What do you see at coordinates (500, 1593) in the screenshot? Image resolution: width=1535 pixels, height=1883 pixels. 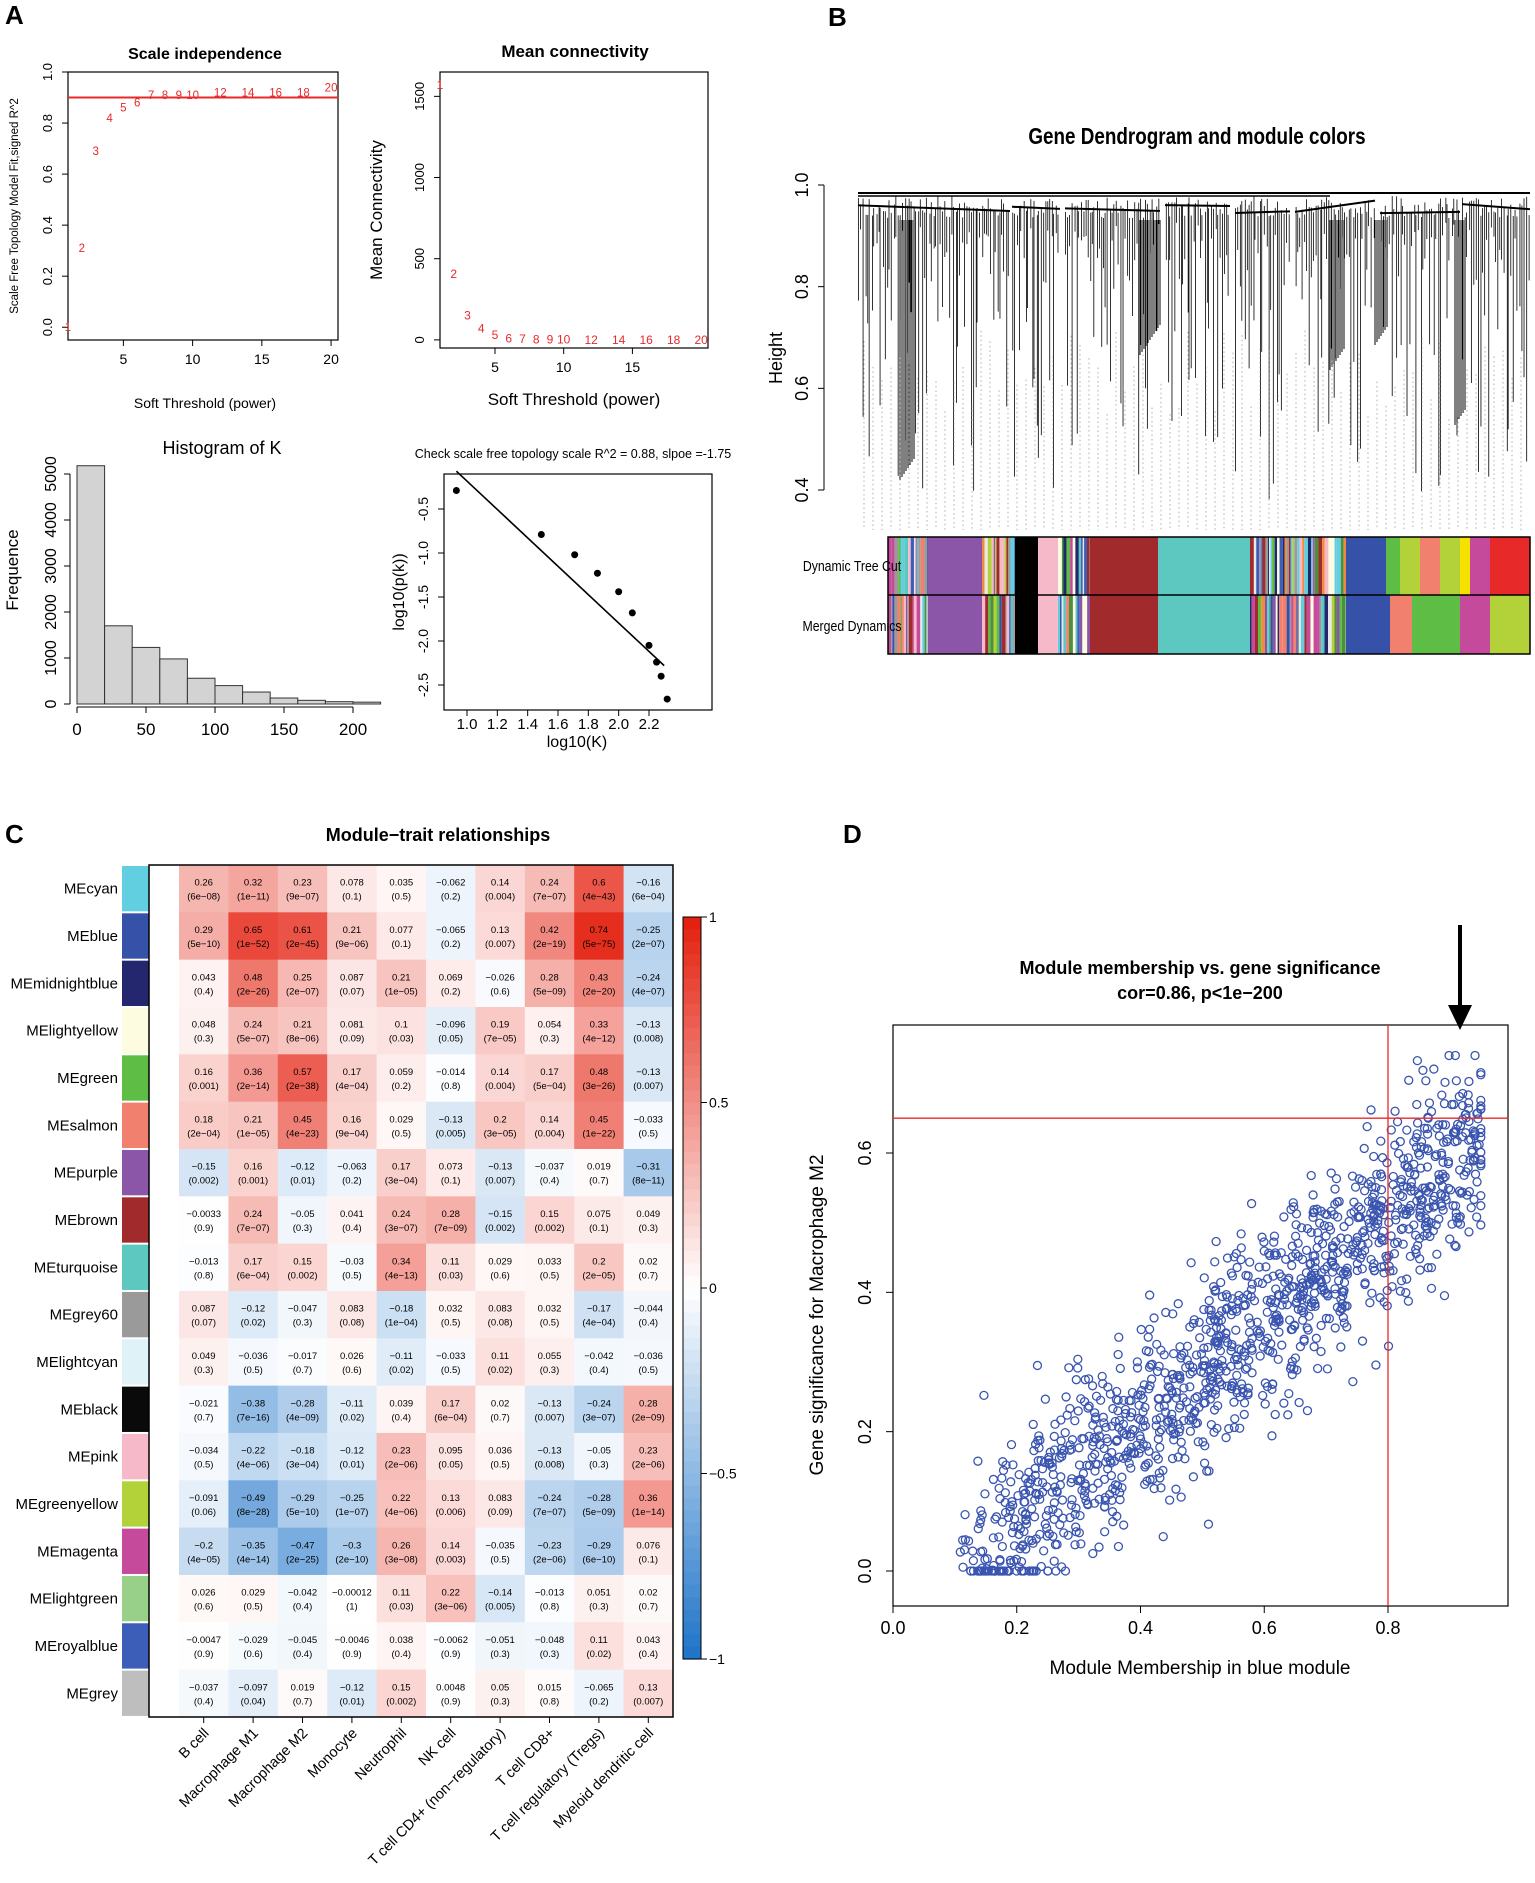 I see `cell-correlation: −0.14` at bounding box center [500, 1593].